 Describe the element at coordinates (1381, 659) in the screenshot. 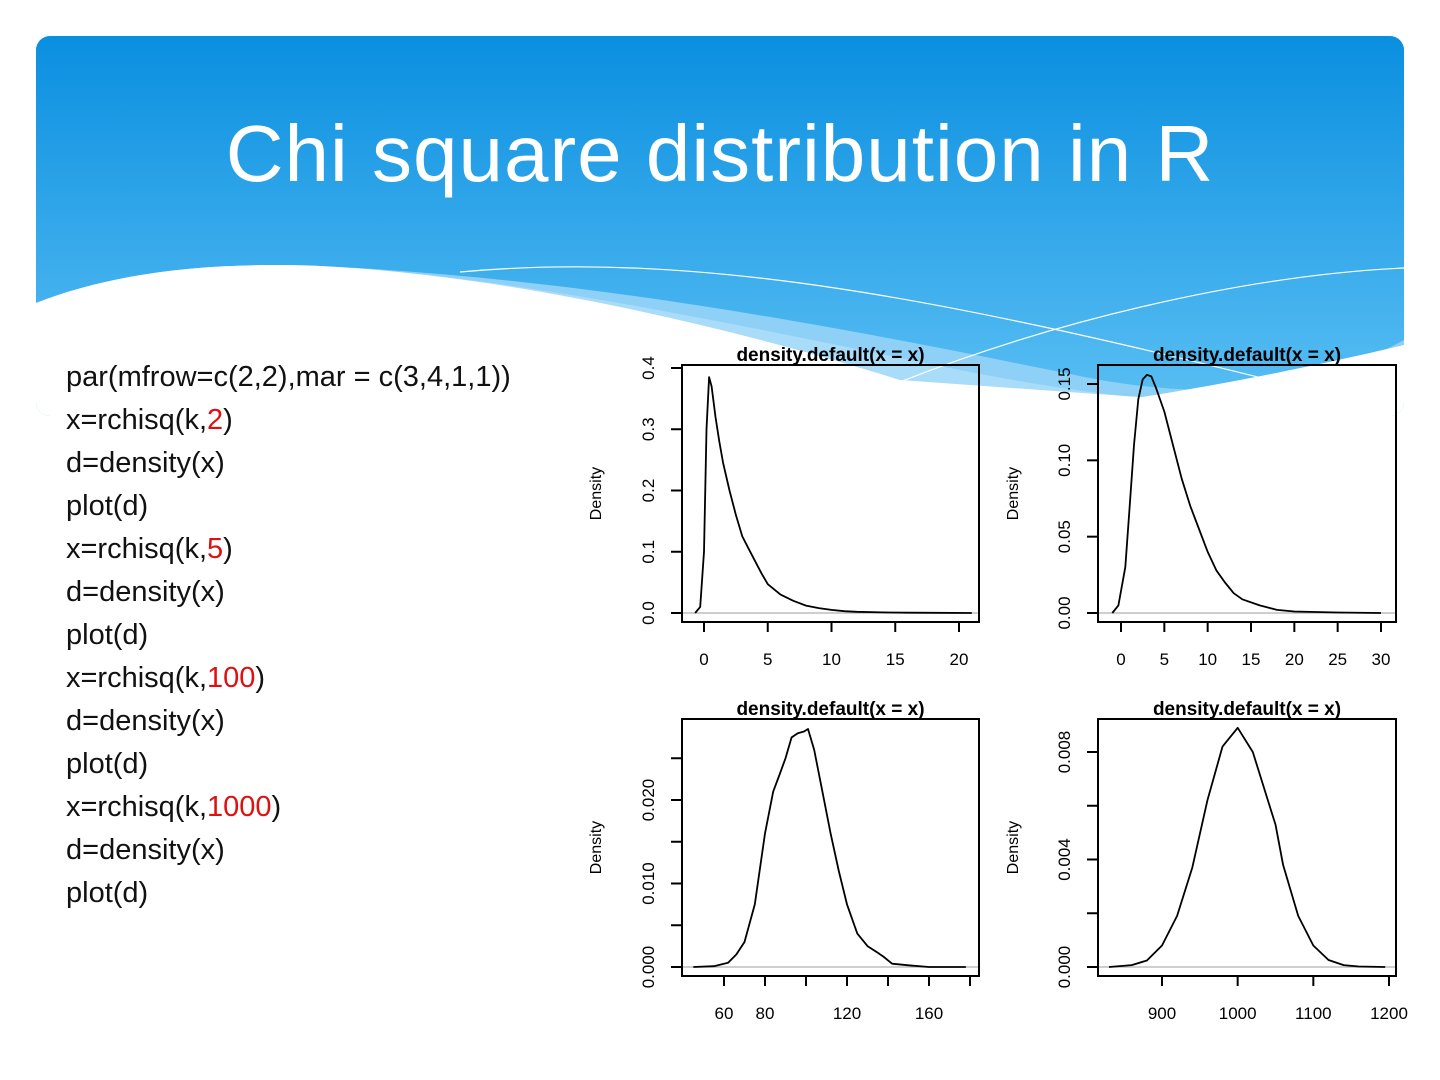

I see `x-tick-label: 30` at that location.